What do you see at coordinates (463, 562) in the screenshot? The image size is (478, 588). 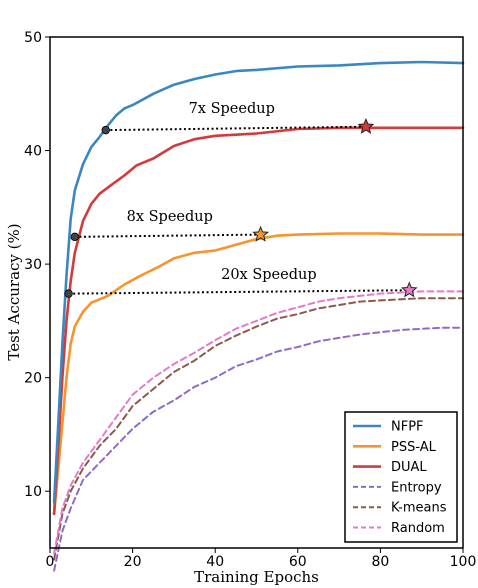 I see `x-tick-label: 100` at bounding box center [463, 562].